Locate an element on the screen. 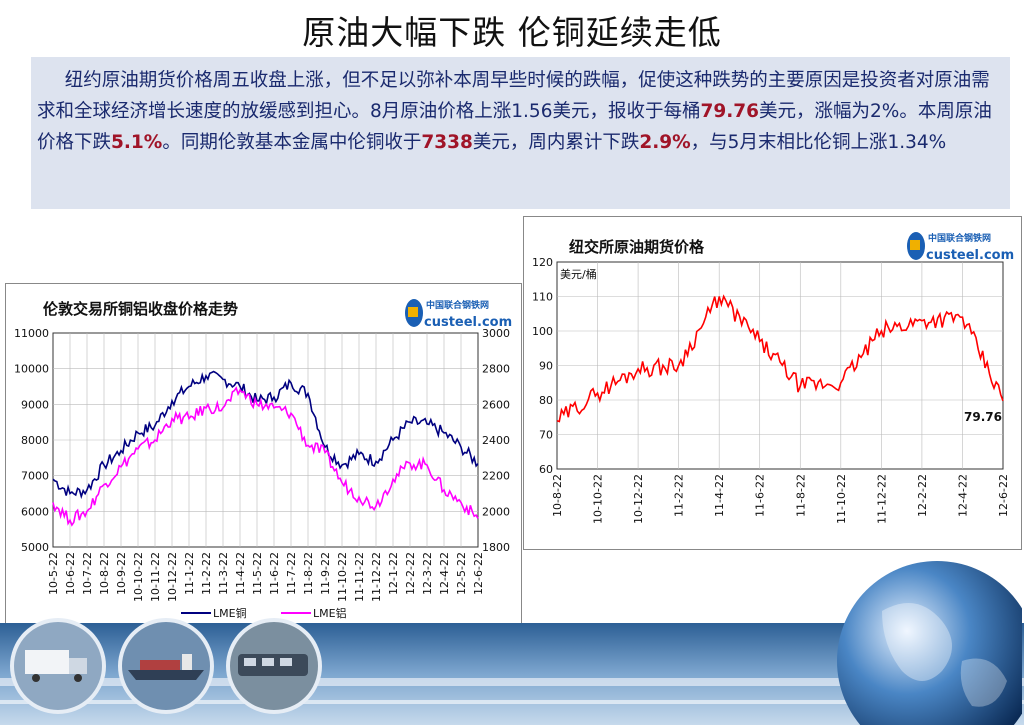  train-icon is located at coordinates (274, 666).